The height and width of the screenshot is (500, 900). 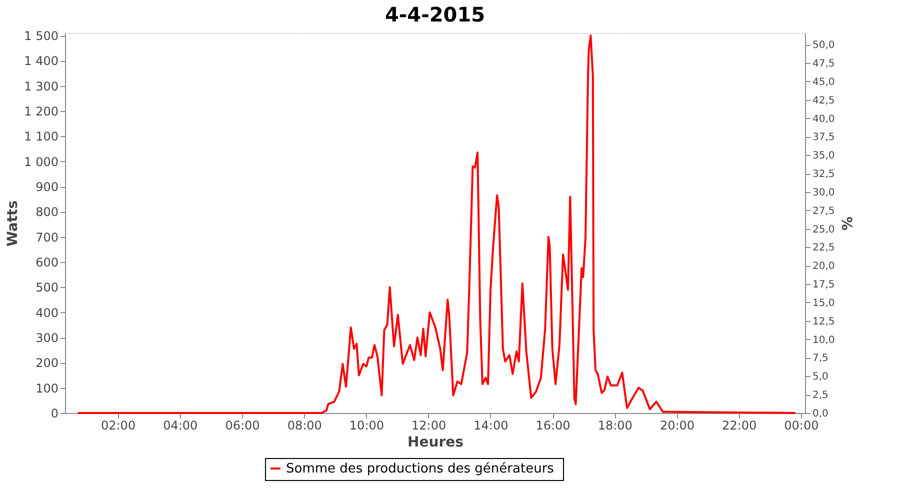 What do you see at coordinates (823, 156) in the screenshot?
I see `y2-tick-label: 35,0` at bounding box center [823, 156].